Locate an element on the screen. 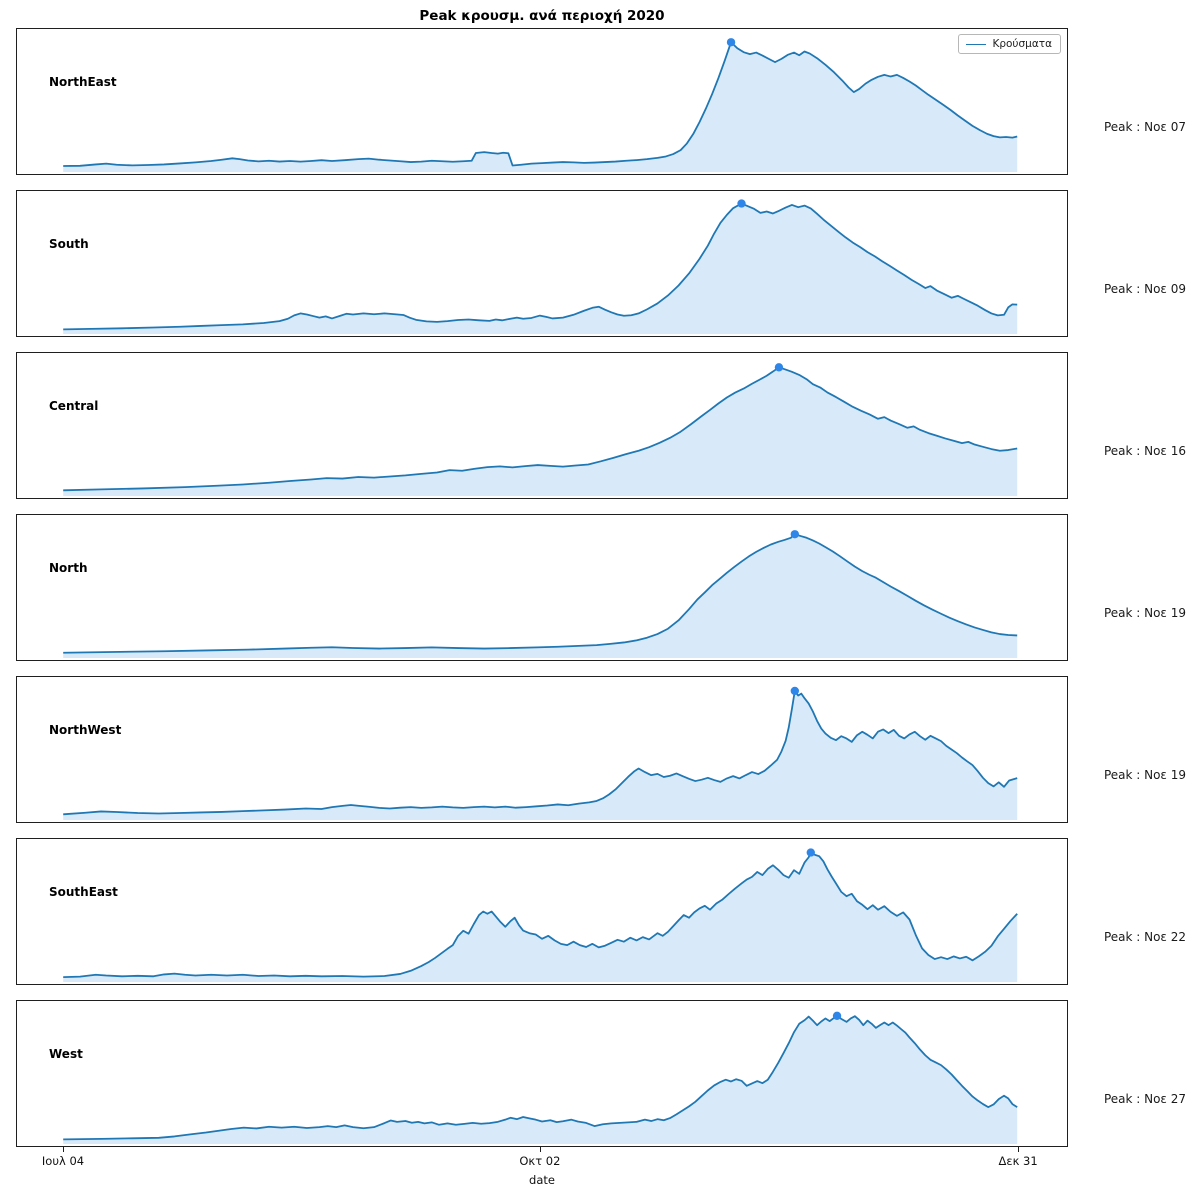 This screenshot has width=1200, height=1200. chart-panel: North Peak : Νοε 19 is located at coordinates (600, 587).